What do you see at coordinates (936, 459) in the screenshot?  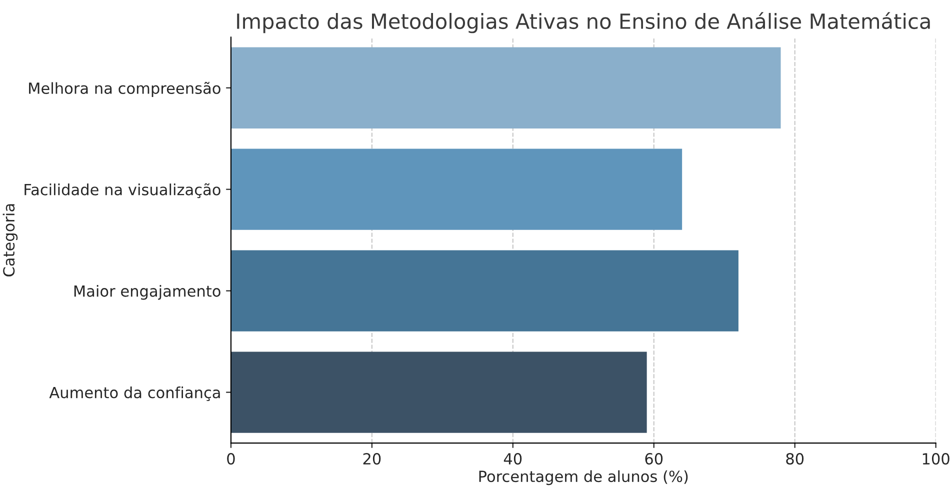 I see `x-tick-label: 100` at bounding box center [936, 459].